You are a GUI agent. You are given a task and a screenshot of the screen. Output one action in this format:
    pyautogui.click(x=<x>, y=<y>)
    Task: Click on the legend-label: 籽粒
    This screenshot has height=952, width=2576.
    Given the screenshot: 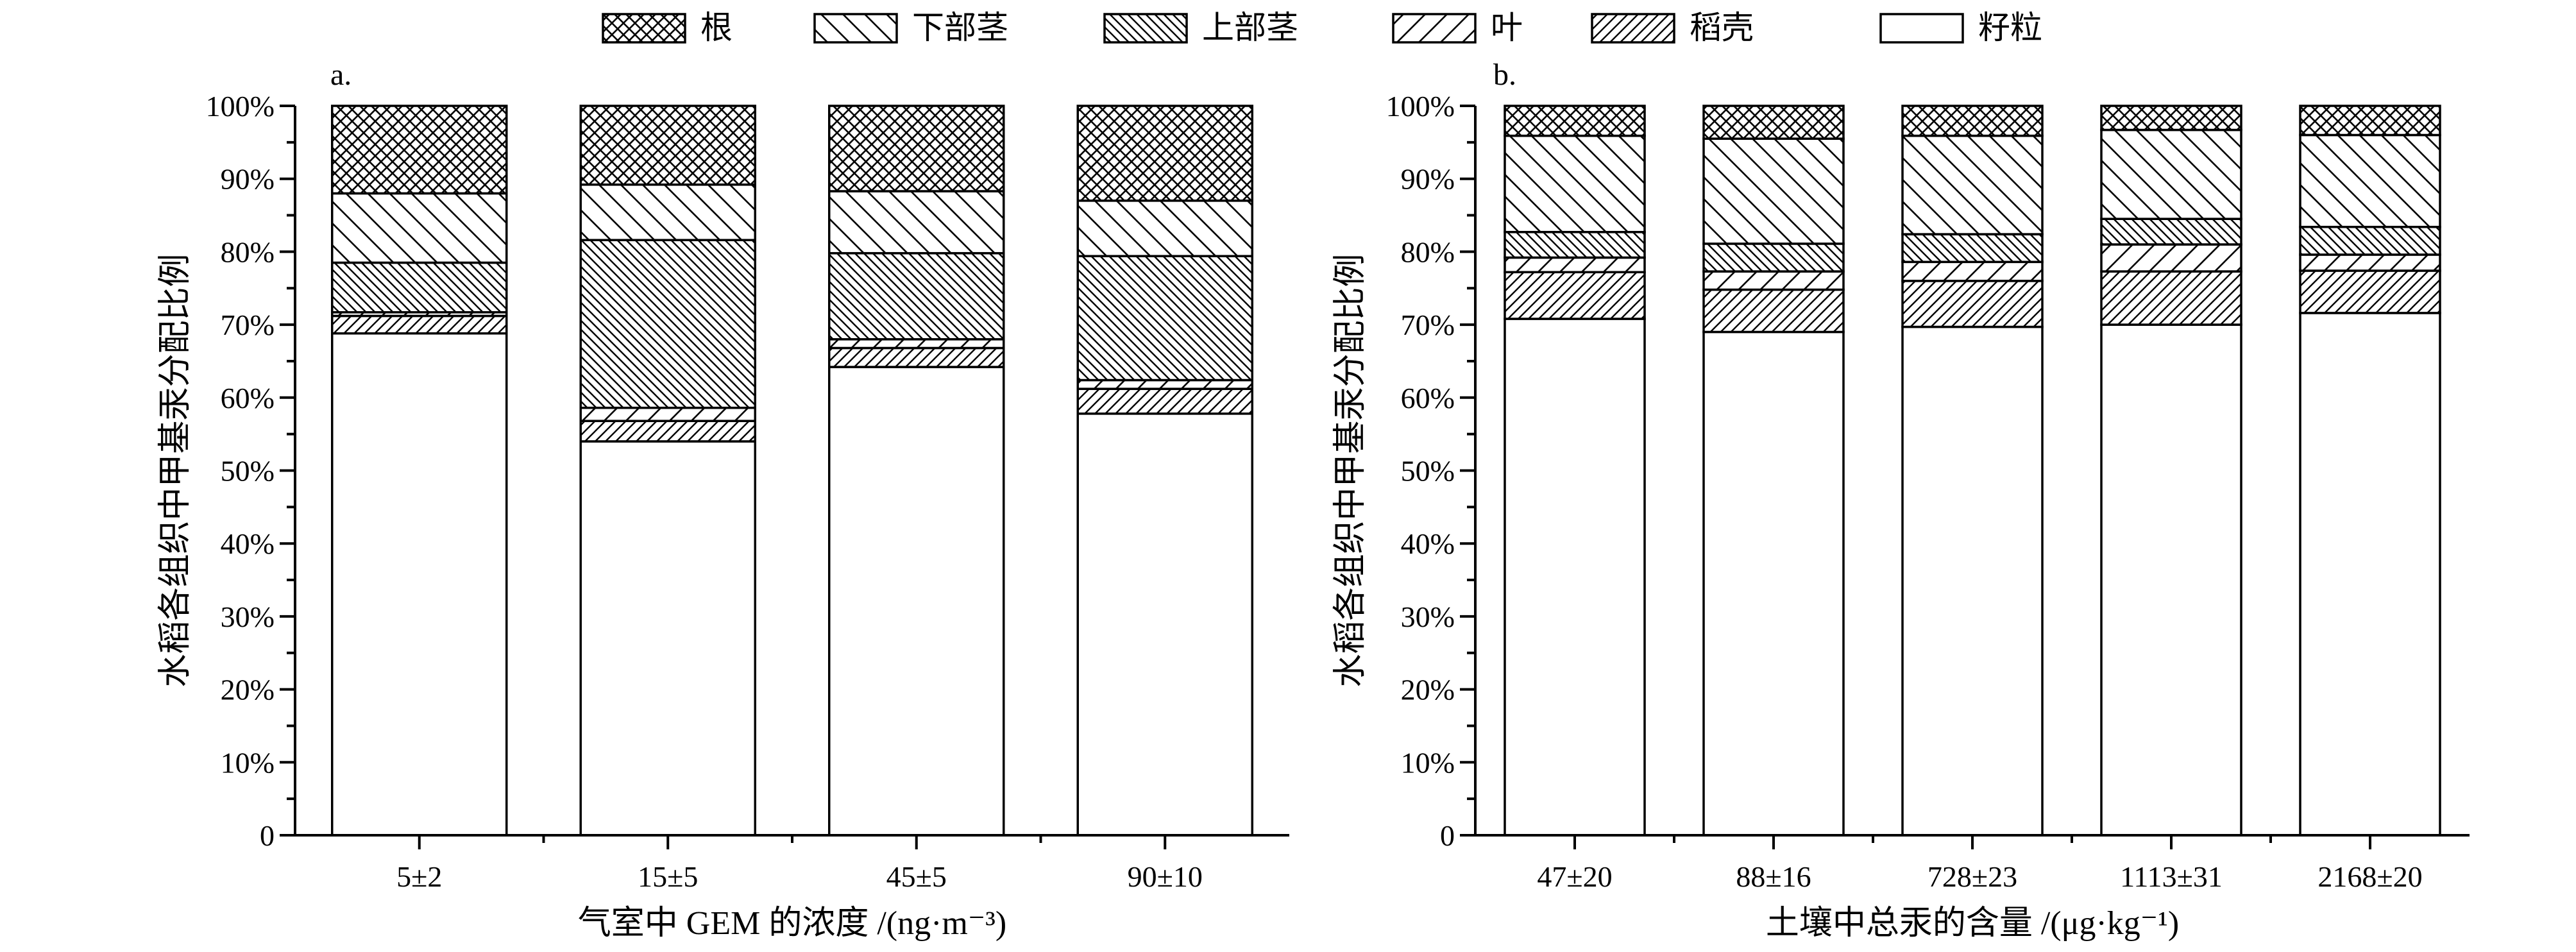 What is the action you would take?
    pyautogui.click(x=2010, y=28)
    